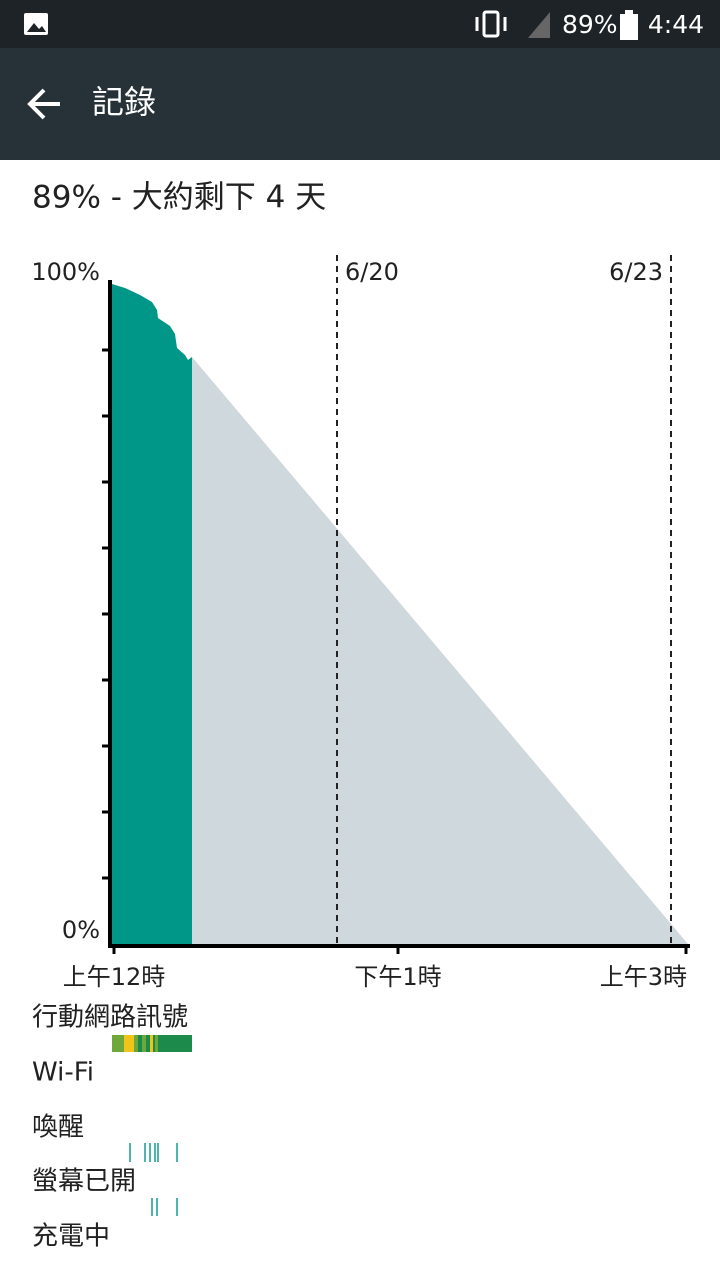  What do you see at coordinates (676, 24) in the screenshot?
I see `clock: 4:44` at bounding box center [676, 24].